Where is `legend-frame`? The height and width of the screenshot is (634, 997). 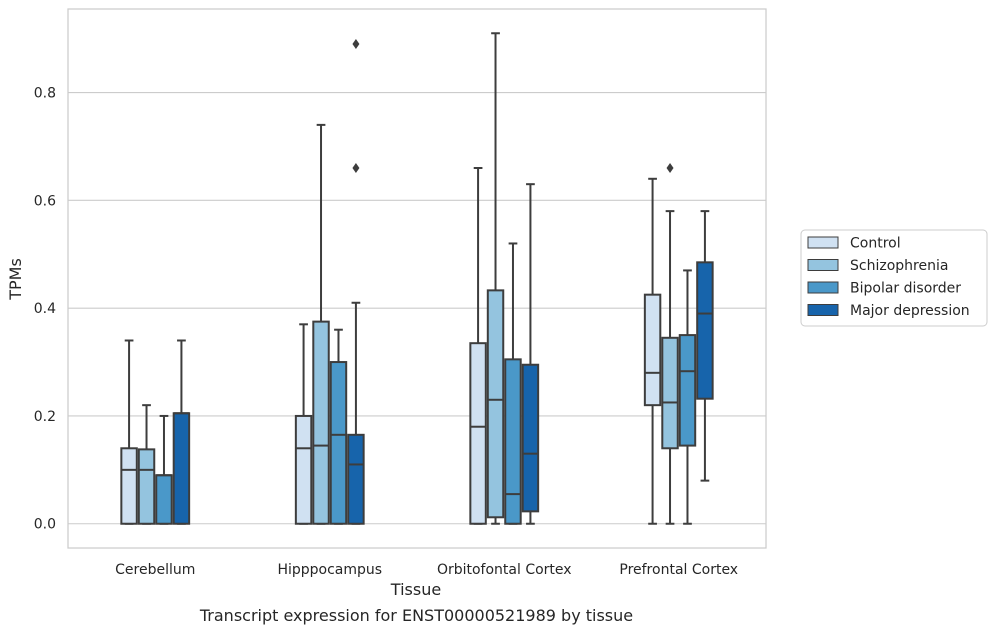
legend-frame is located at coordinates (894, 278).